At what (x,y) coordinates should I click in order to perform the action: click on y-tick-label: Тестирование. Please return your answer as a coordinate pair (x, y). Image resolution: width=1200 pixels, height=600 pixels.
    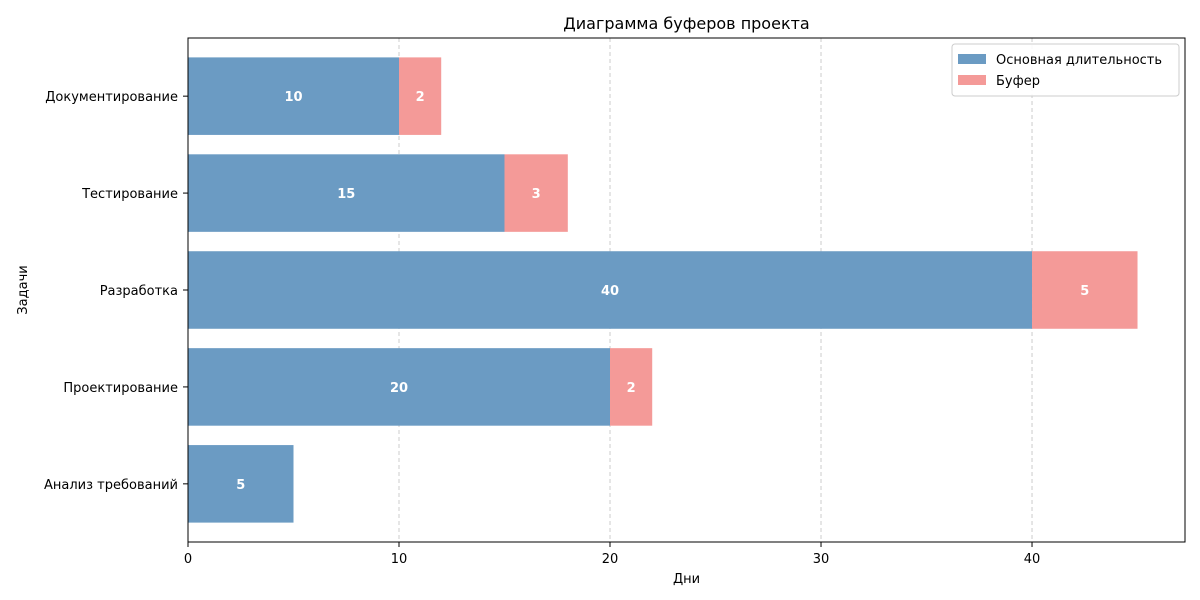
    Looking at the image, I should click on (129, 194).